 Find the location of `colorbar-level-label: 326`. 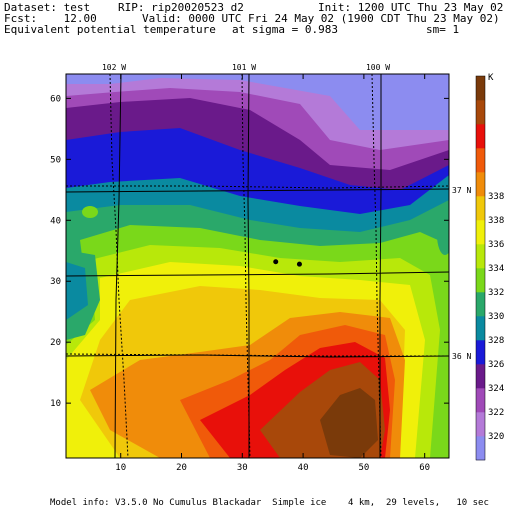

colorbar-level-label: 326 is located at coordinates (496, 365).